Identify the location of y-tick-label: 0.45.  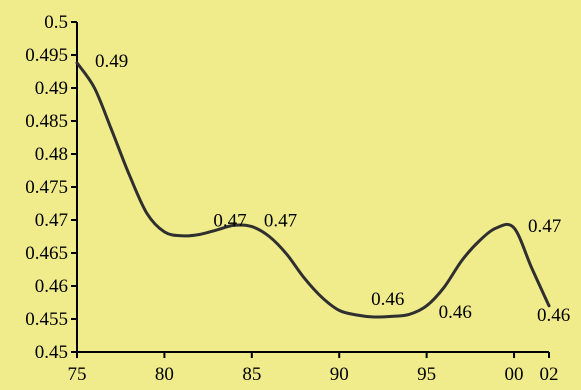
(51, 352).